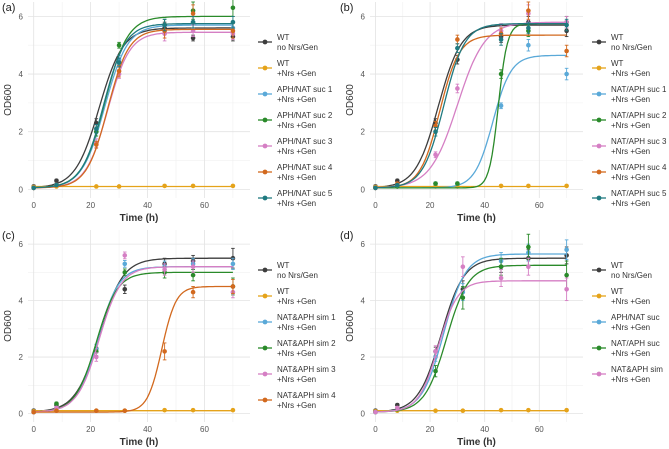  Describe the element at coordinates (305, 167) in the screenshot. I see `legend-label: APH/NAT suc 4` at that location.